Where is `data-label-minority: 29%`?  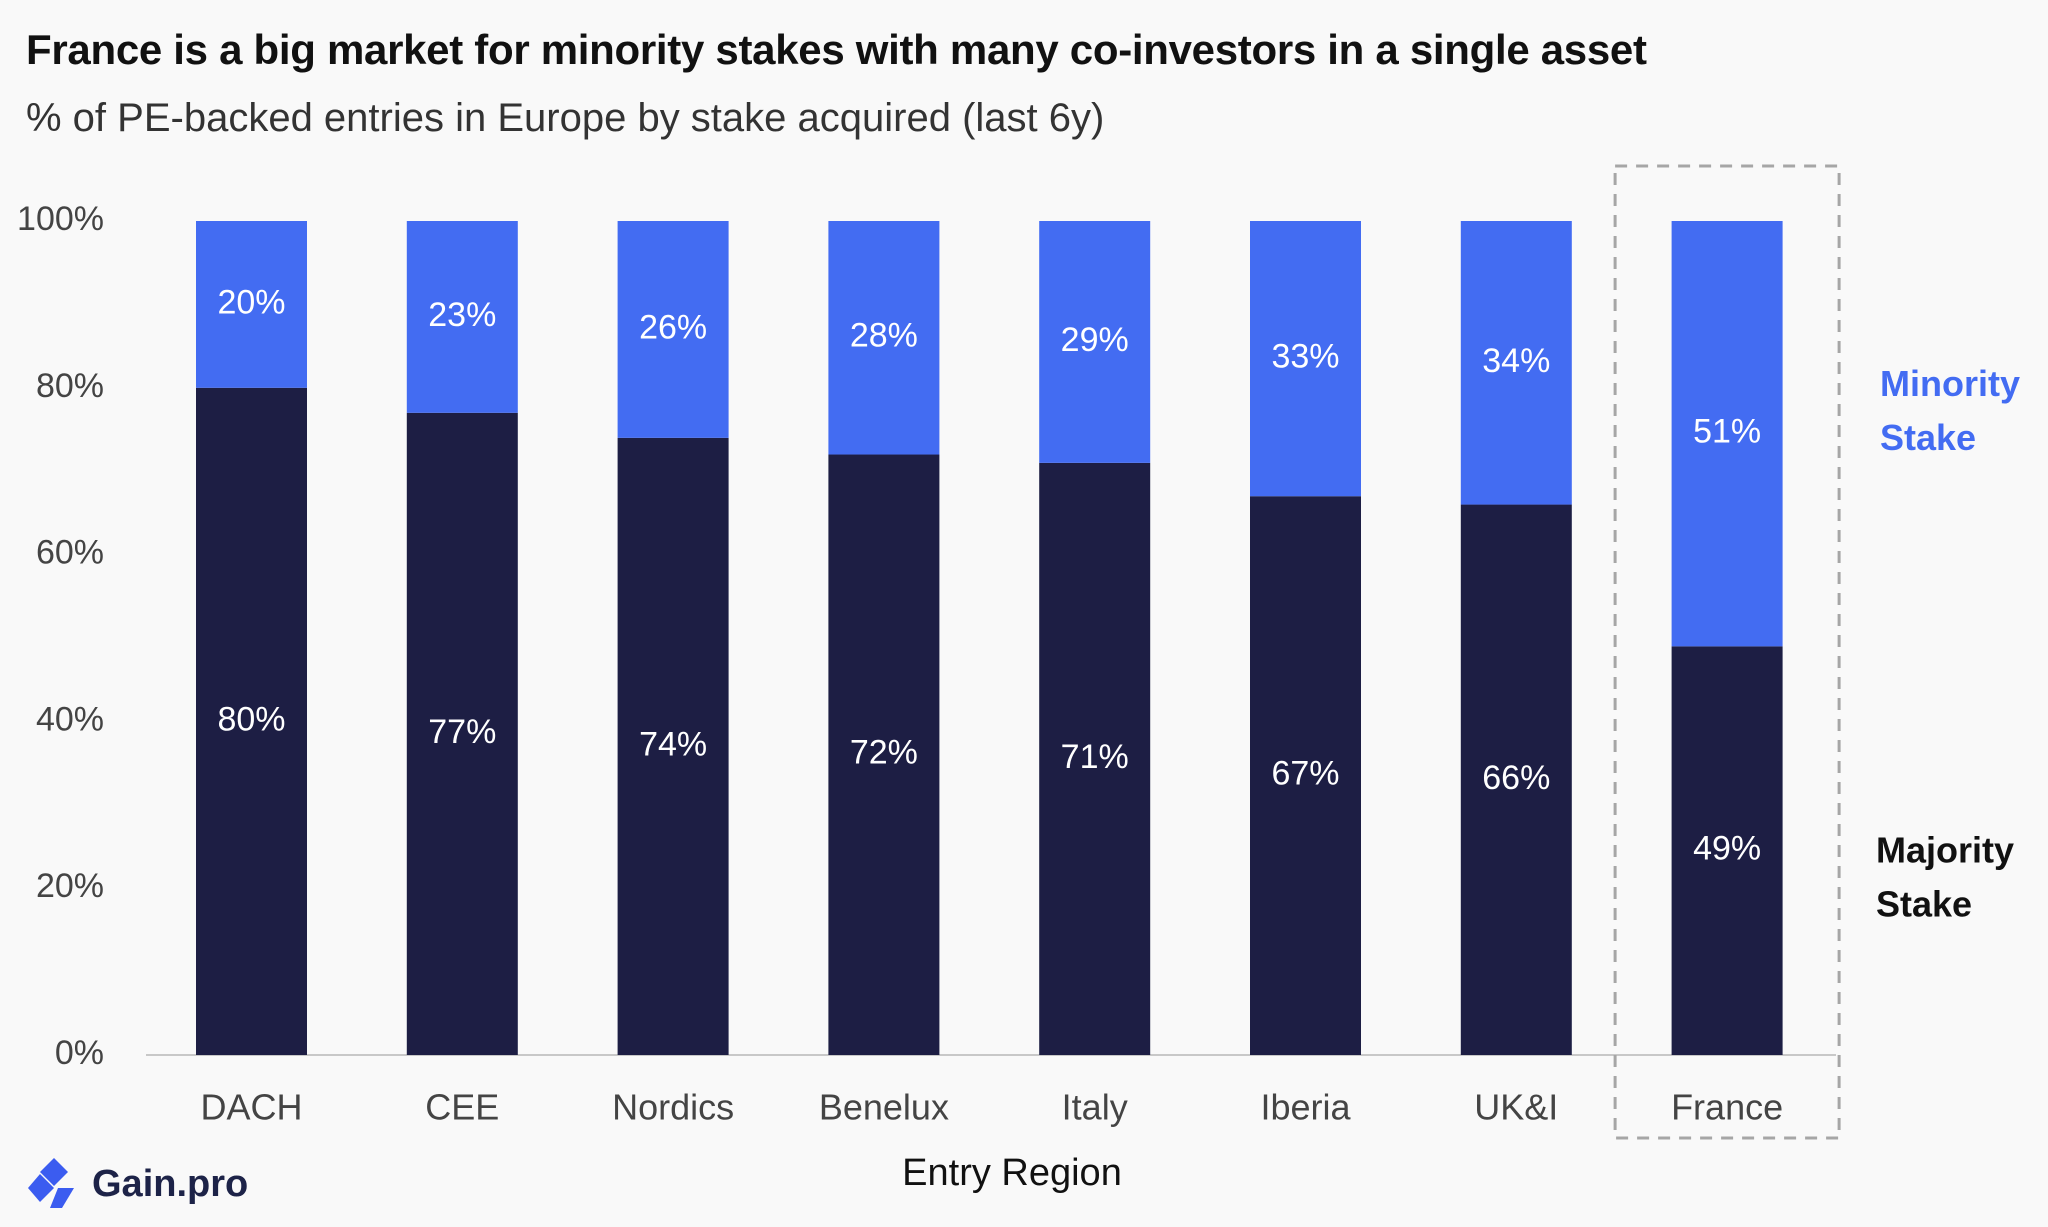
data-label-minority: 29% is located at coordinates (1095, 340).